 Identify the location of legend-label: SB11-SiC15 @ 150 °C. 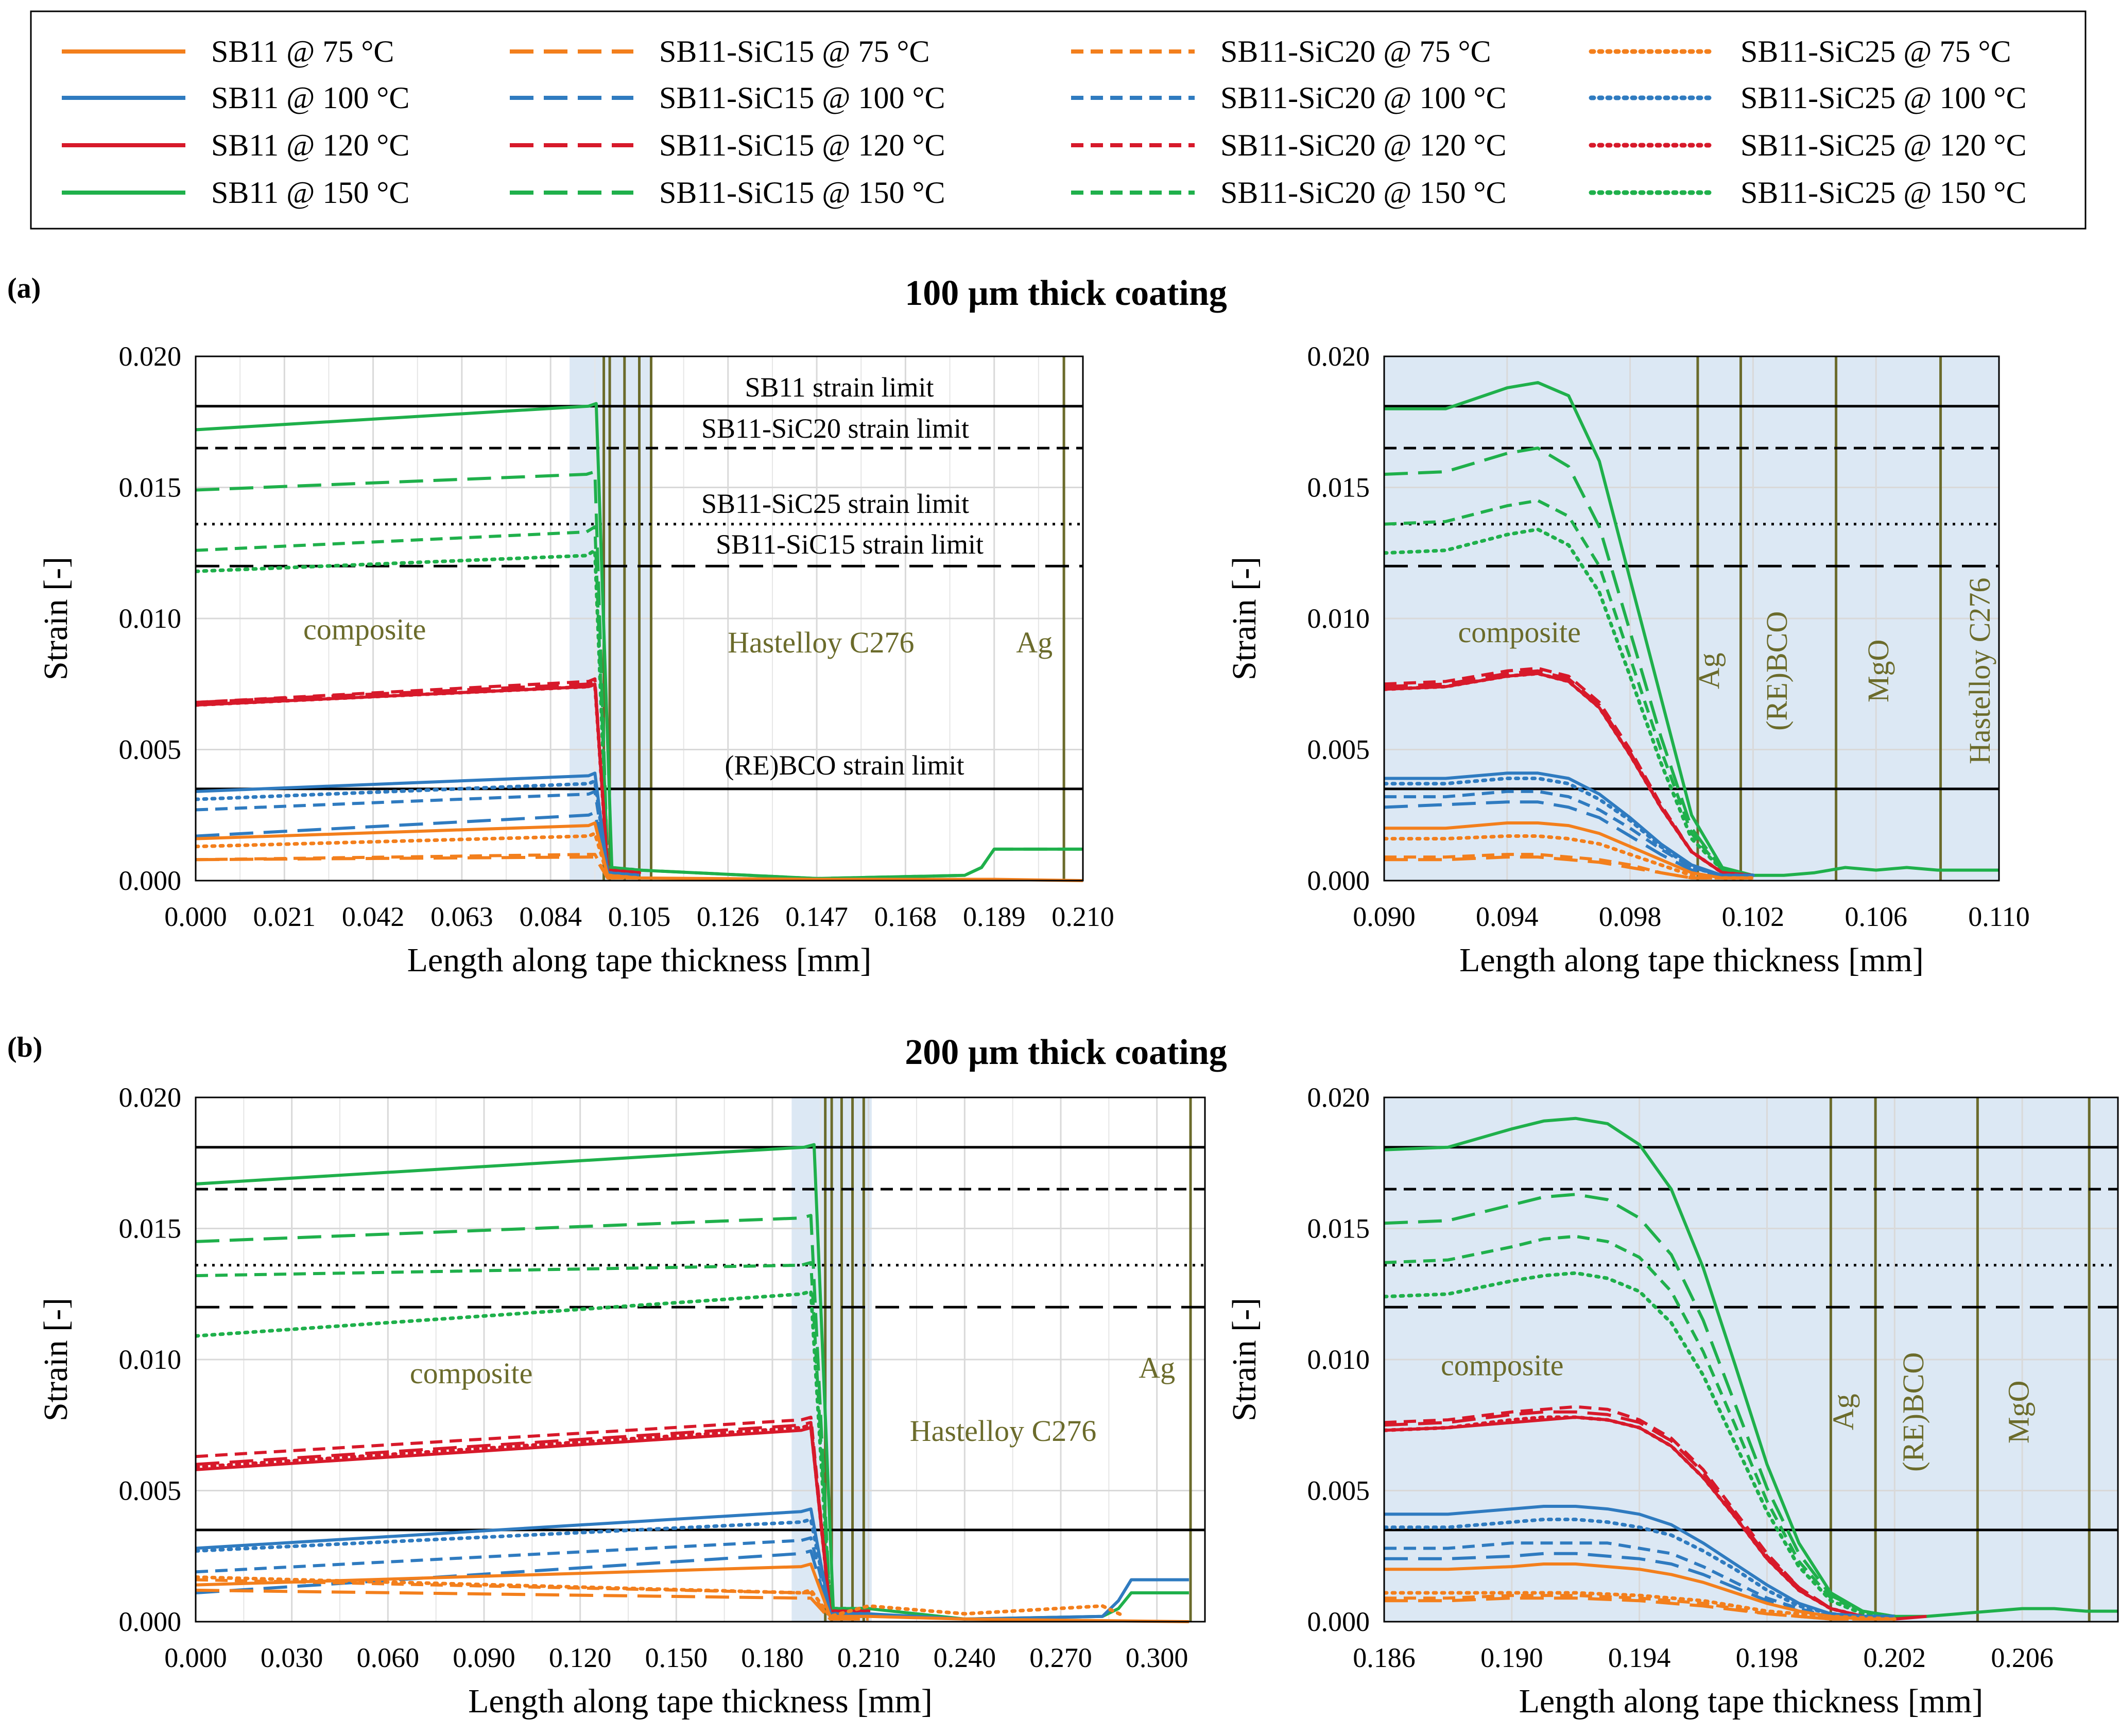
(802, 193).